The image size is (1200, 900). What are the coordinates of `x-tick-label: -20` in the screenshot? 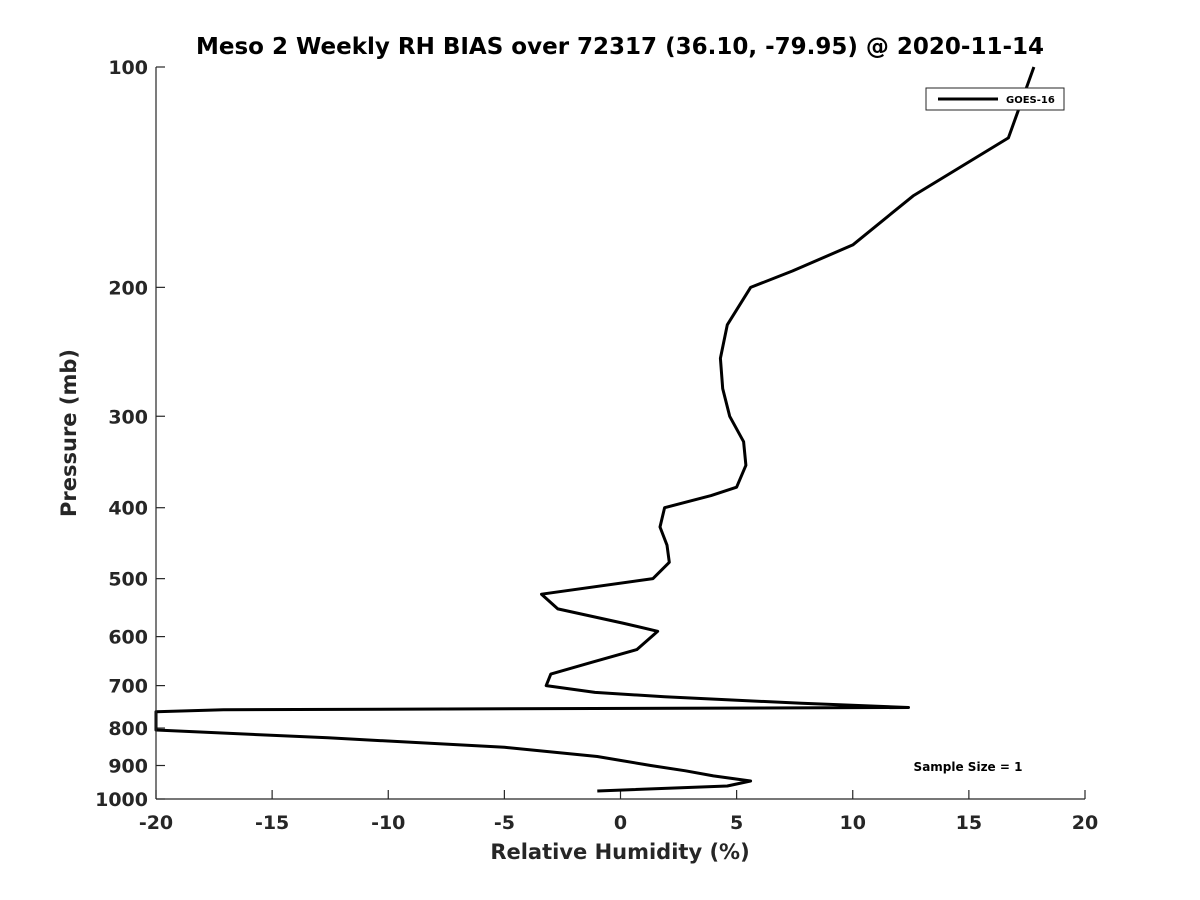 It's located at (156, 823).